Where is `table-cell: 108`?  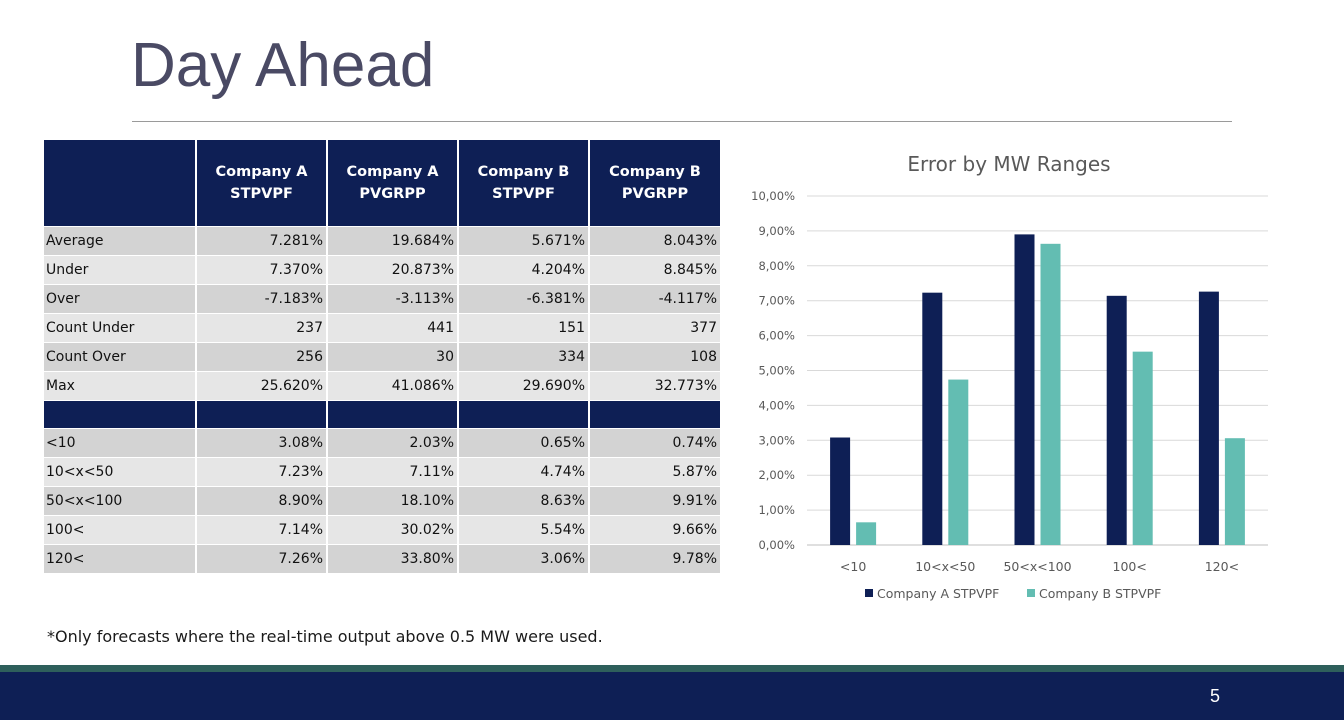 table-cell: 108 is located at coordinates (654, 356).